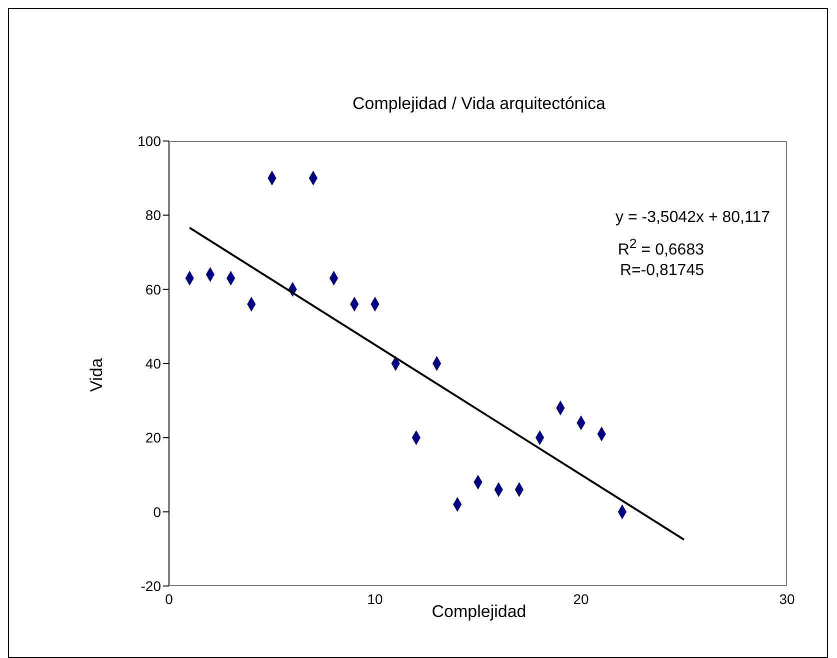 Image resolution: width=837 pixels, height=658 pixels. I want to click on annotation: R$^{2}$ = 0,6683, so click(661, 248).